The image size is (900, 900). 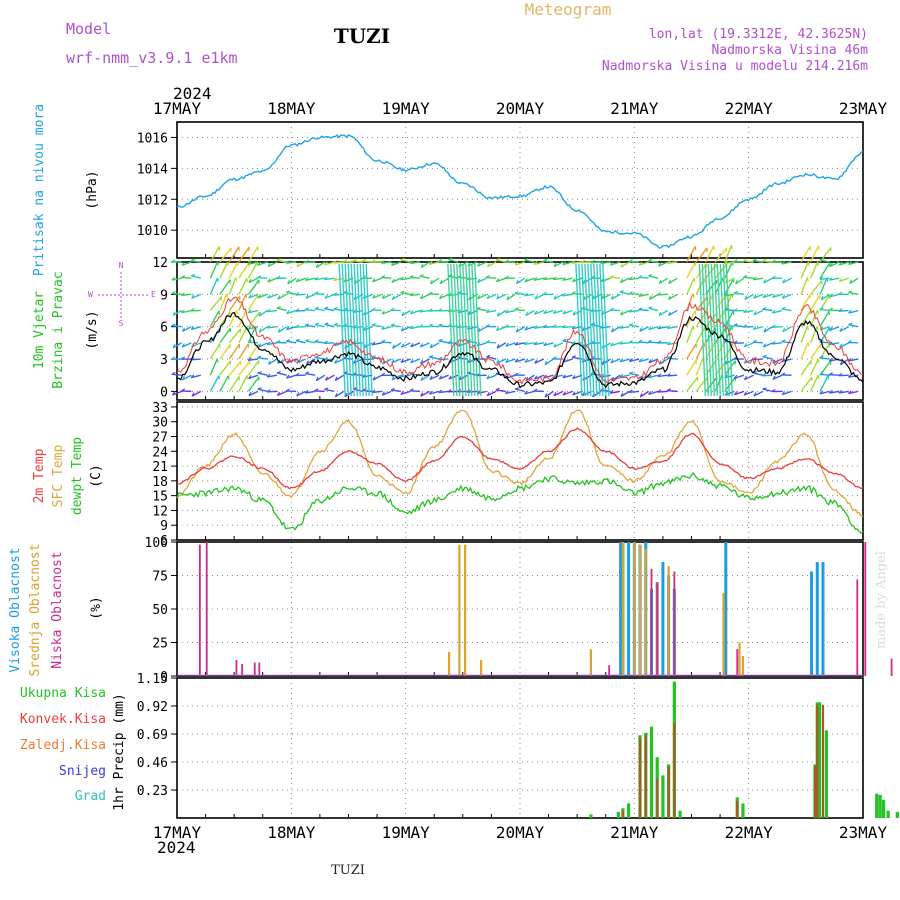 I want to click on compass-west: W, so click(x=90, y=294).